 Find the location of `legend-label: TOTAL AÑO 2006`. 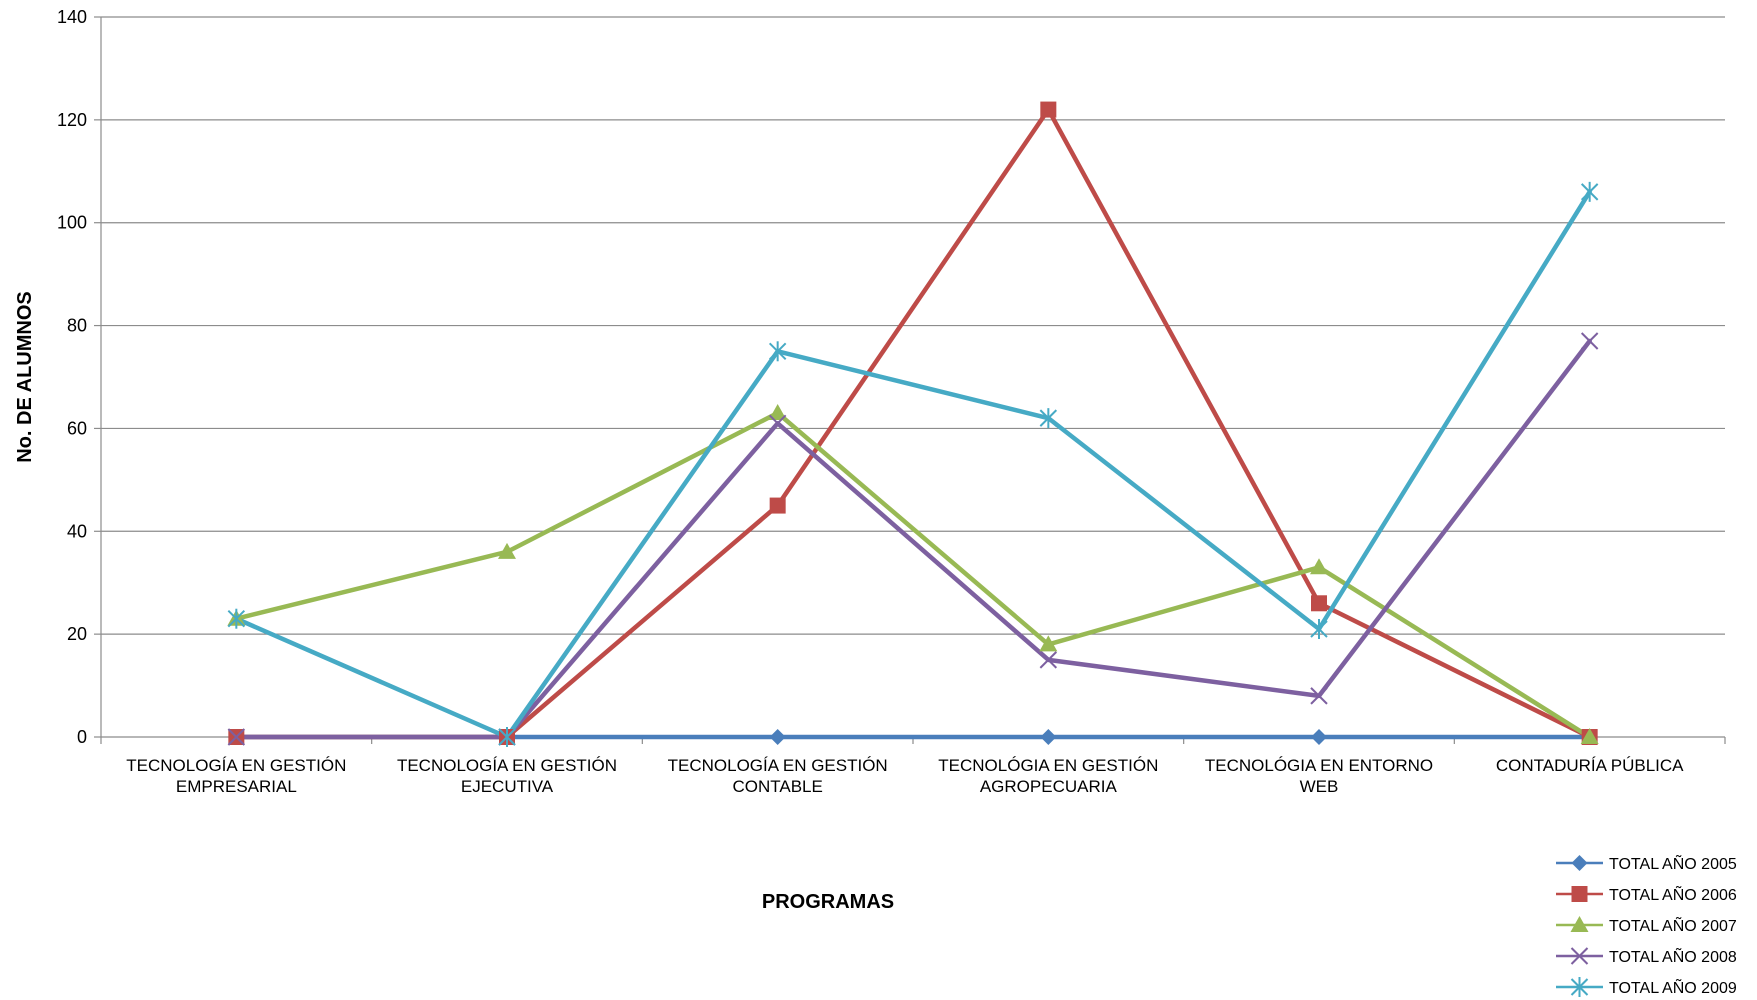

legend-label: TOTAL AÑO 2006 is located at coordinates (1673, 894).